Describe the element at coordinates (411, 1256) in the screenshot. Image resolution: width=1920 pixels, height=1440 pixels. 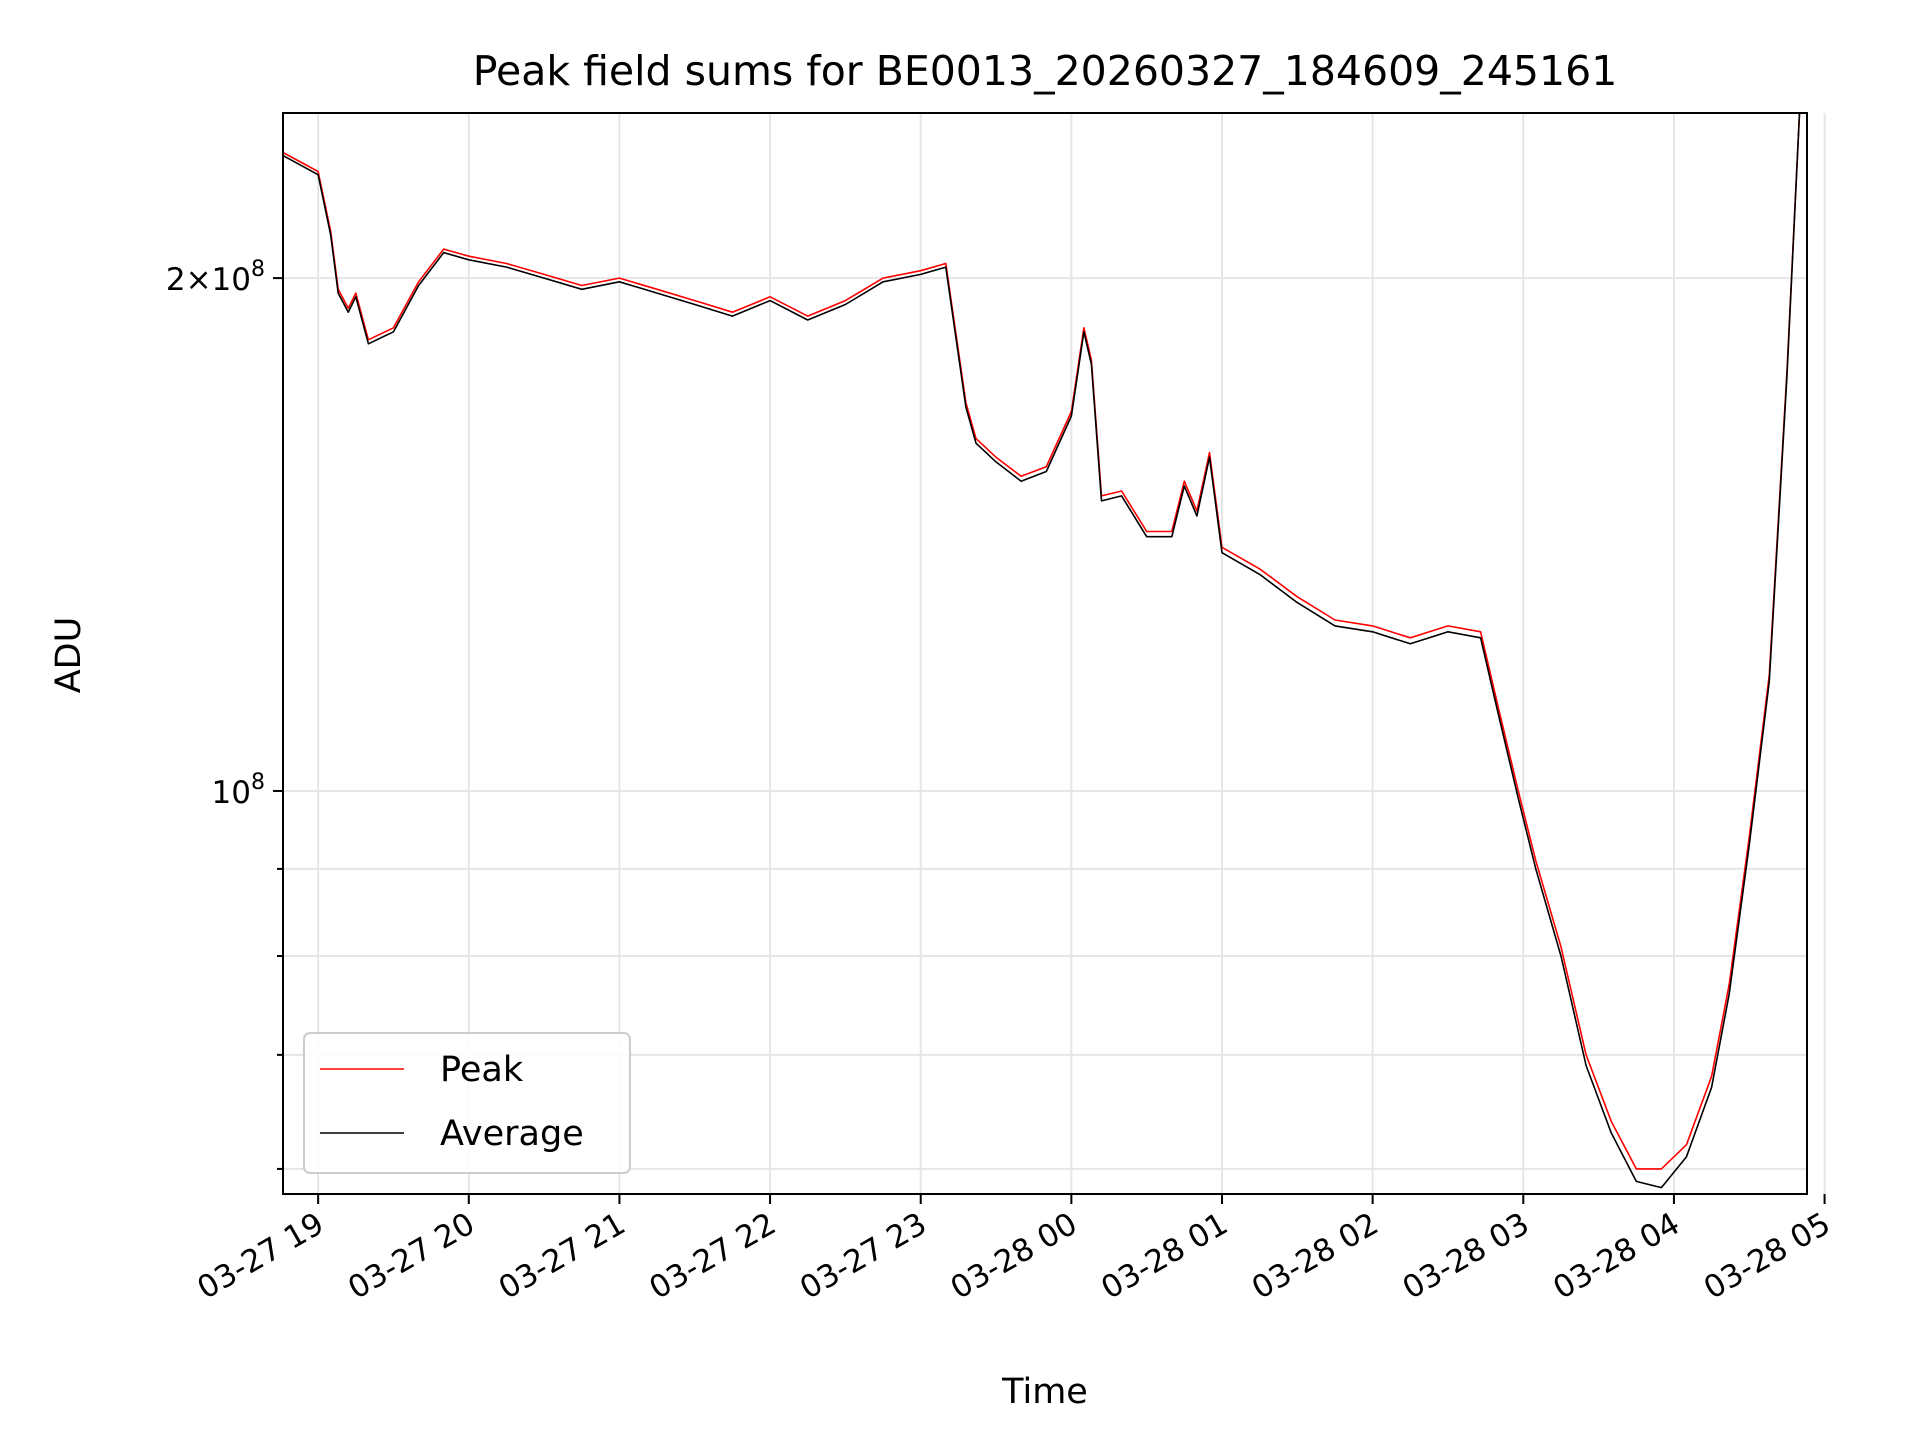
I see `x-tick-label-1: 03-27 20` at that location.